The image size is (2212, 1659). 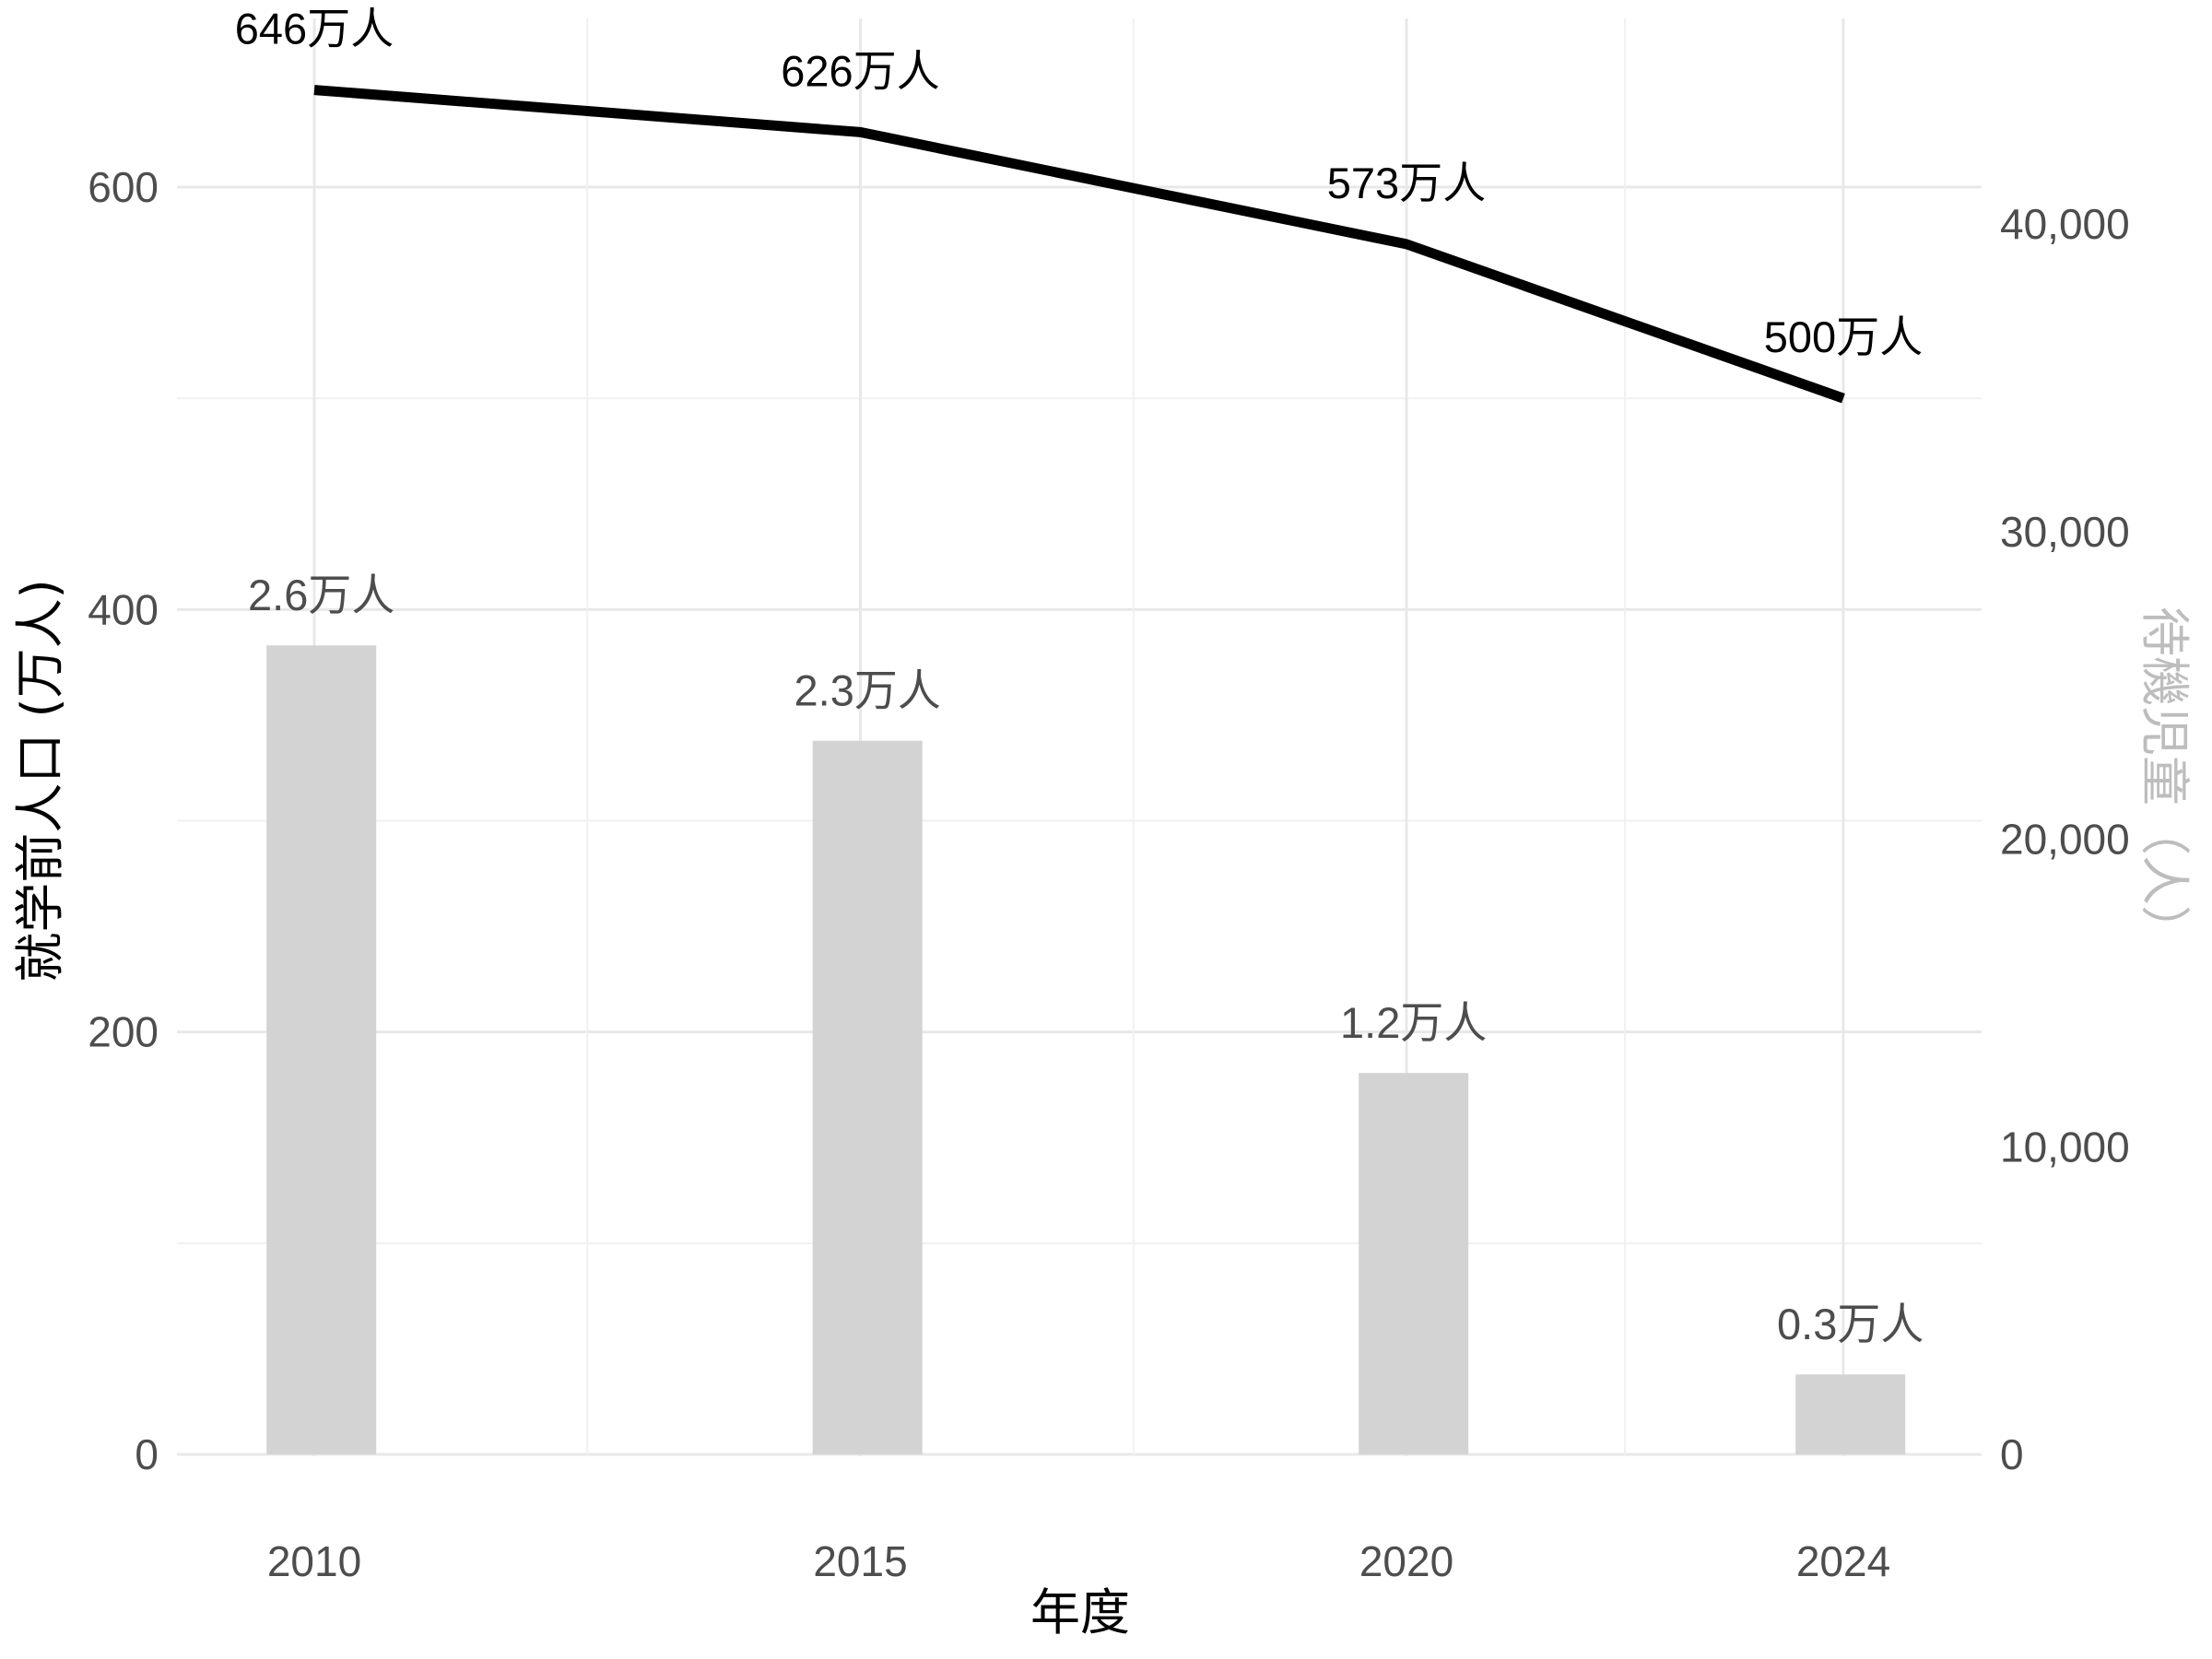 What do you see at coordinates (1080, 1612) in the screenshot?
I see `x-axis-title: 年度` at bounding box center [1080, 1612].